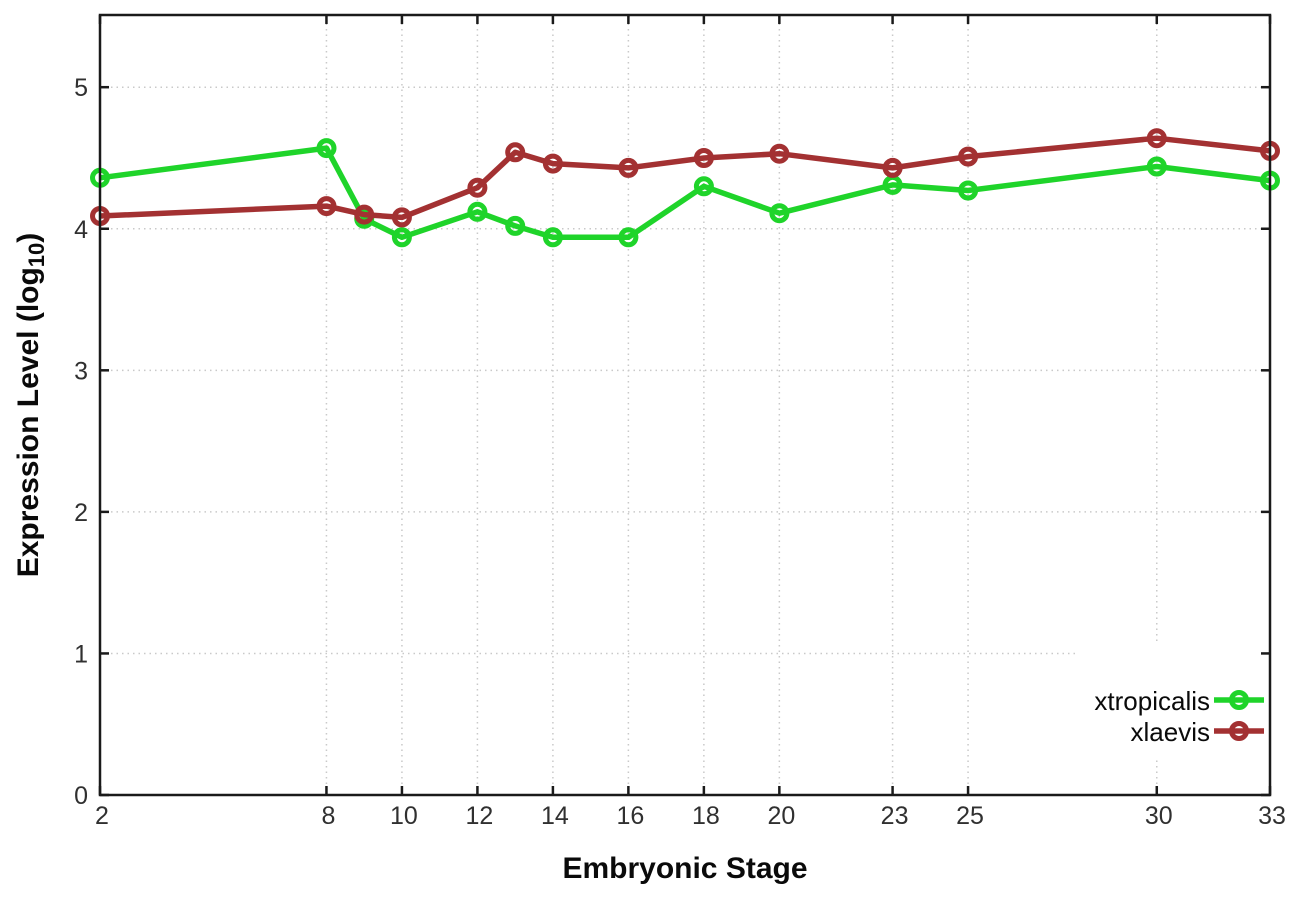 The image size is (1296, 907). What do you see at coordinates (328, 816) in the screenshot?
I see `x-tick-label: 8` at bounding box center [328, 816].